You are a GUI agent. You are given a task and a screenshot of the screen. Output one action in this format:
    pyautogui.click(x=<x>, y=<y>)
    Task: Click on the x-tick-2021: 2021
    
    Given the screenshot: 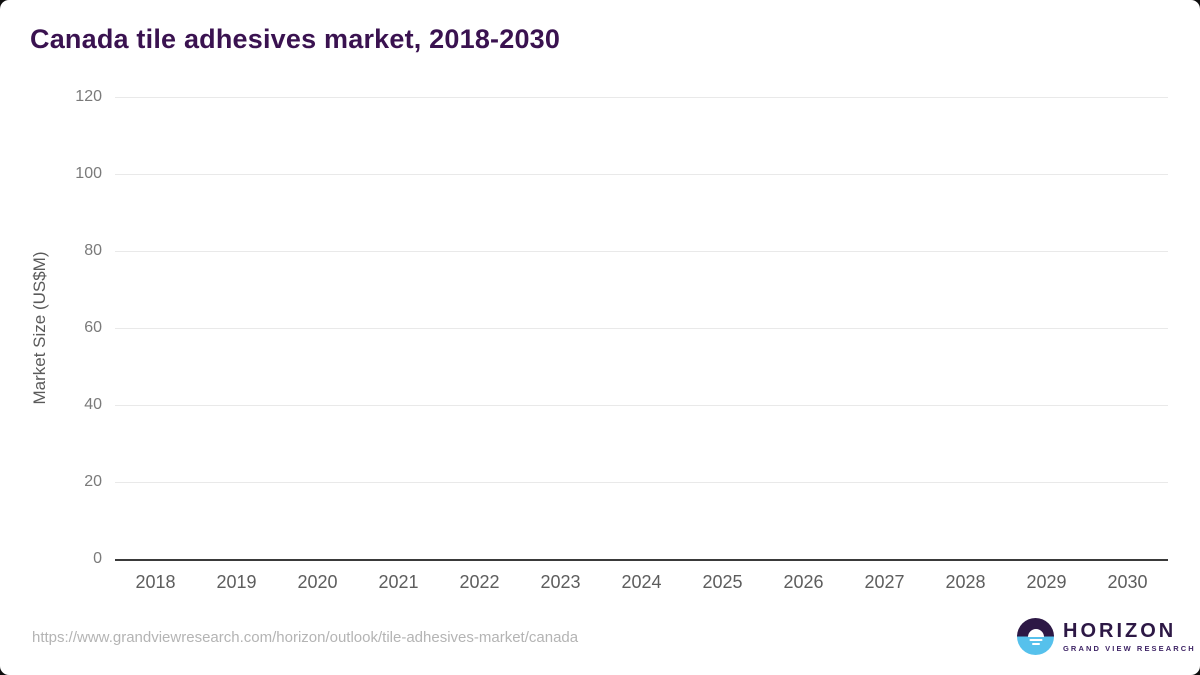 What is the action you would take?
    pyautogui.click(x=398, y=582)
    